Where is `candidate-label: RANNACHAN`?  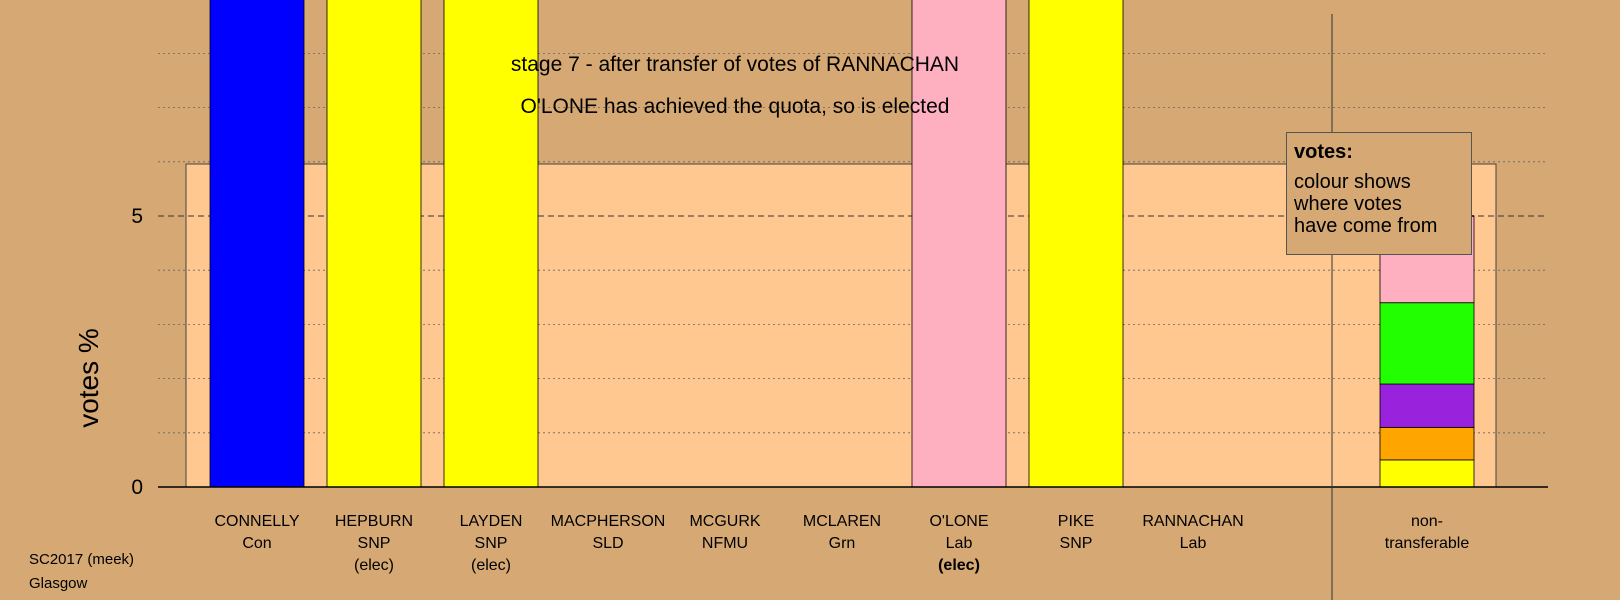 candidate-label: RANNACHAN is located at coordinates (1192, 521).